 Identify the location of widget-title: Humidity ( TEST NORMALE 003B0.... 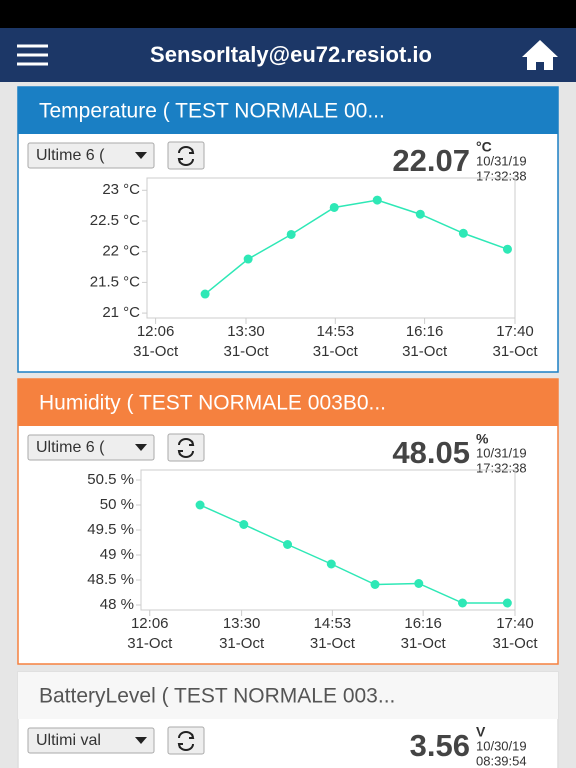
(212, 403).